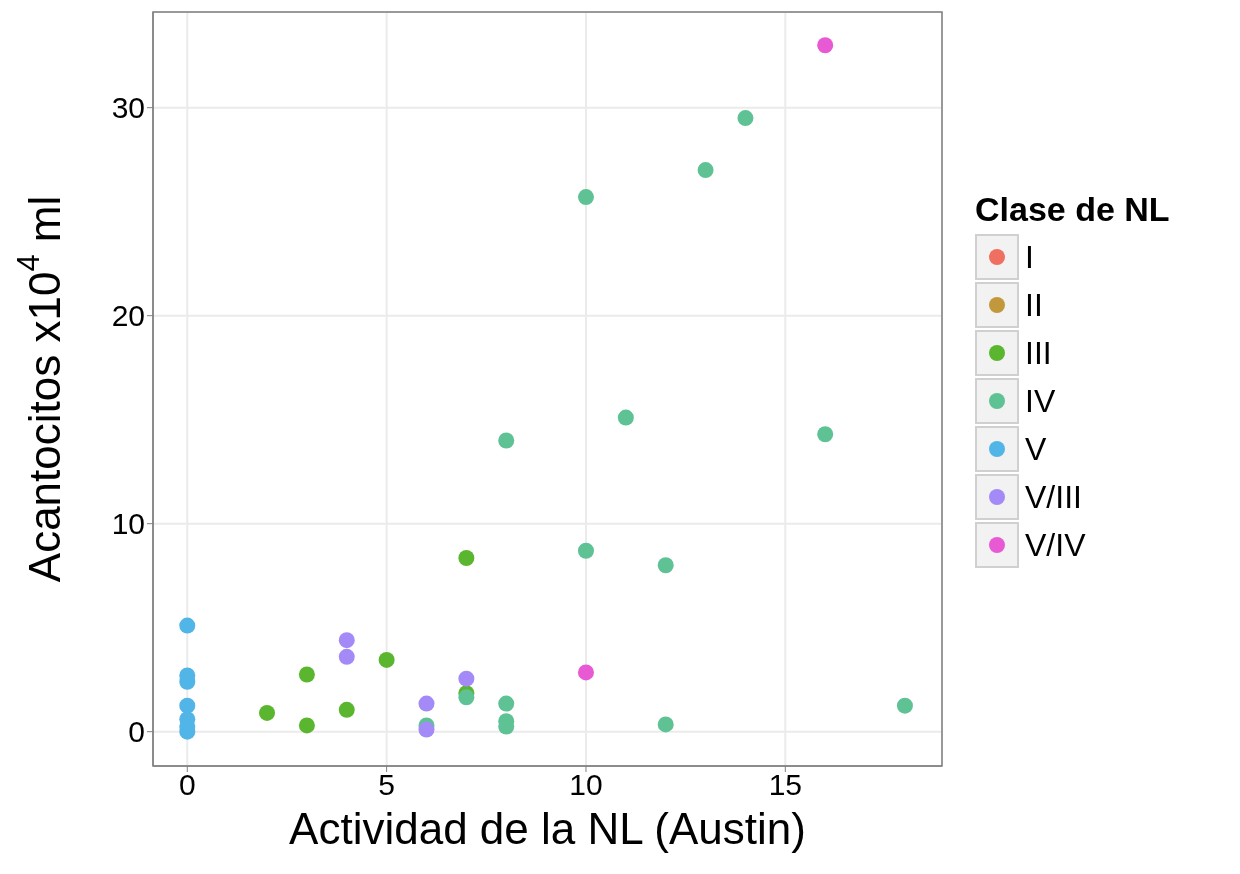 This screenshot has width=1240, height=874. What do you see at coordinates (1034, 305) in the screenshot?
I see `legend-label: II` at bounding box center [1034, 305].